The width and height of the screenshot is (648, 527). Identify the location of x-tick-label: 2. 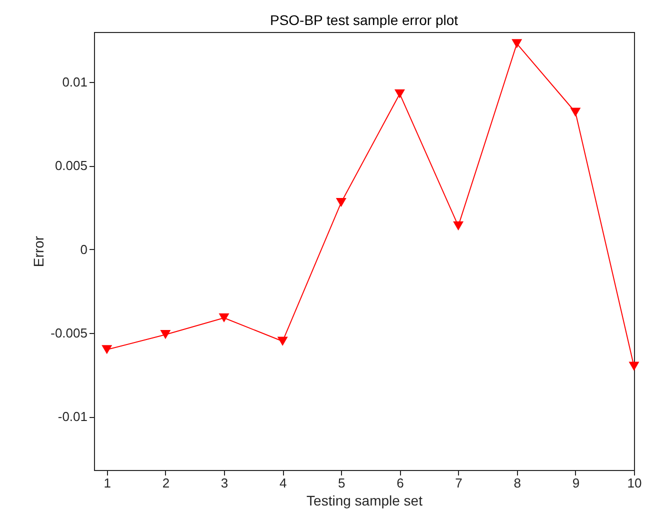
(166, 483).